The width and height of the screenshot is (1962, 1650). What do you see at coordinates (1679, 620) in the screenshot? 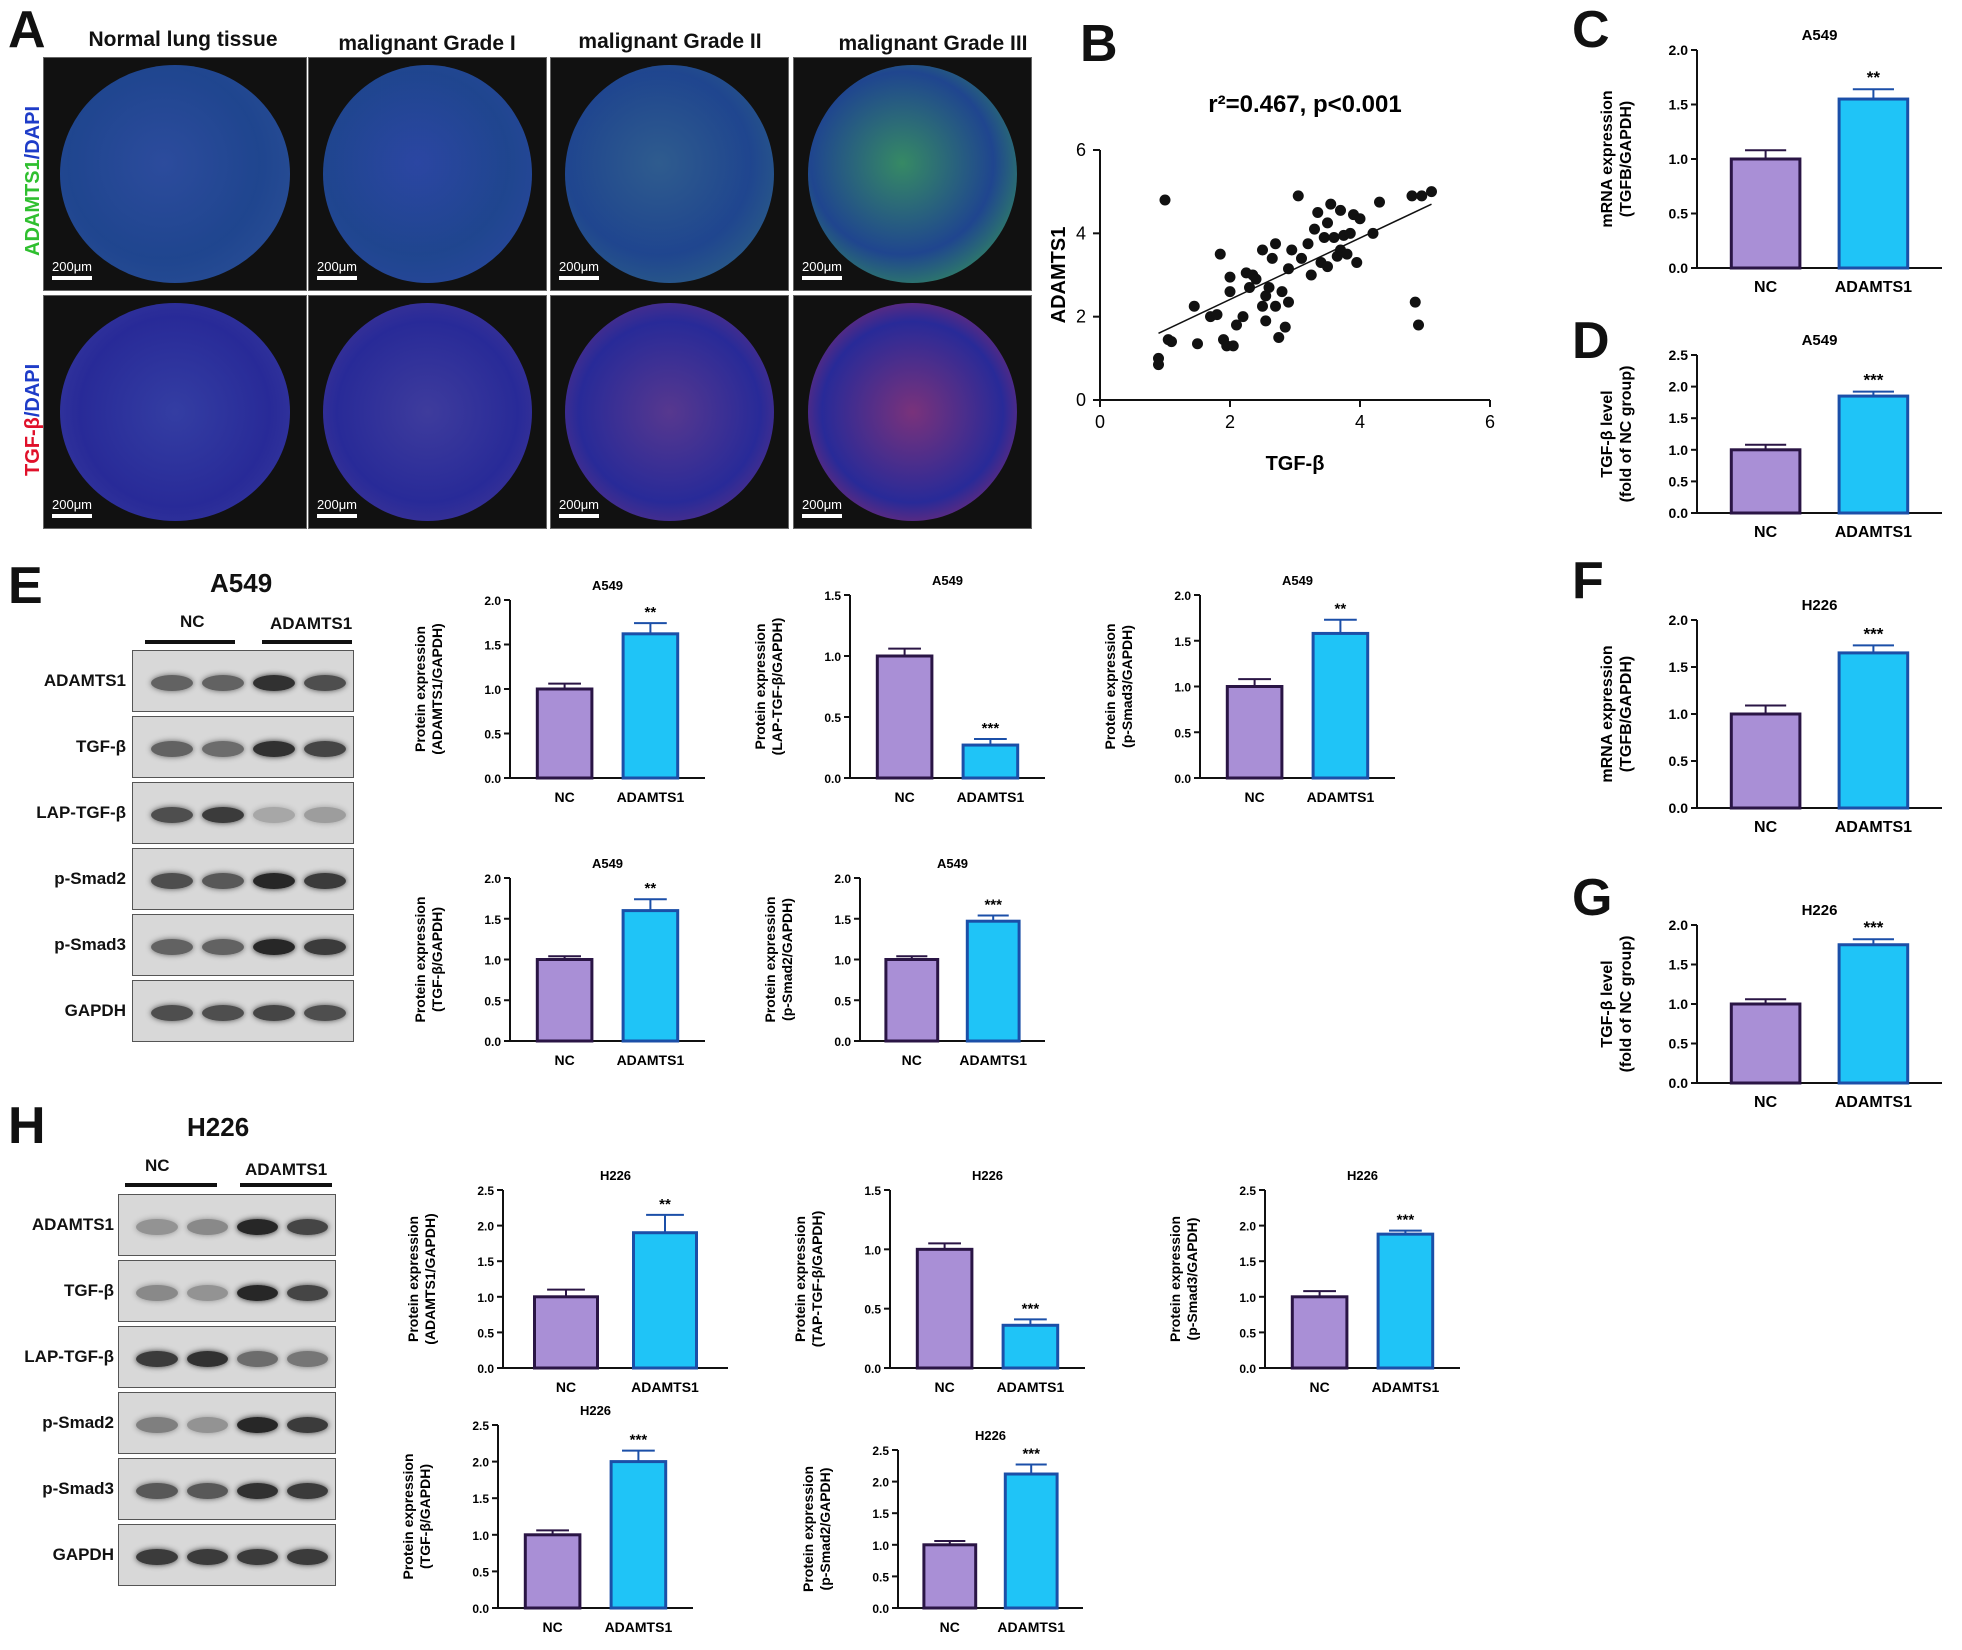
I see `y-tick-label: 2.0` at bounding box center [1679, 620].